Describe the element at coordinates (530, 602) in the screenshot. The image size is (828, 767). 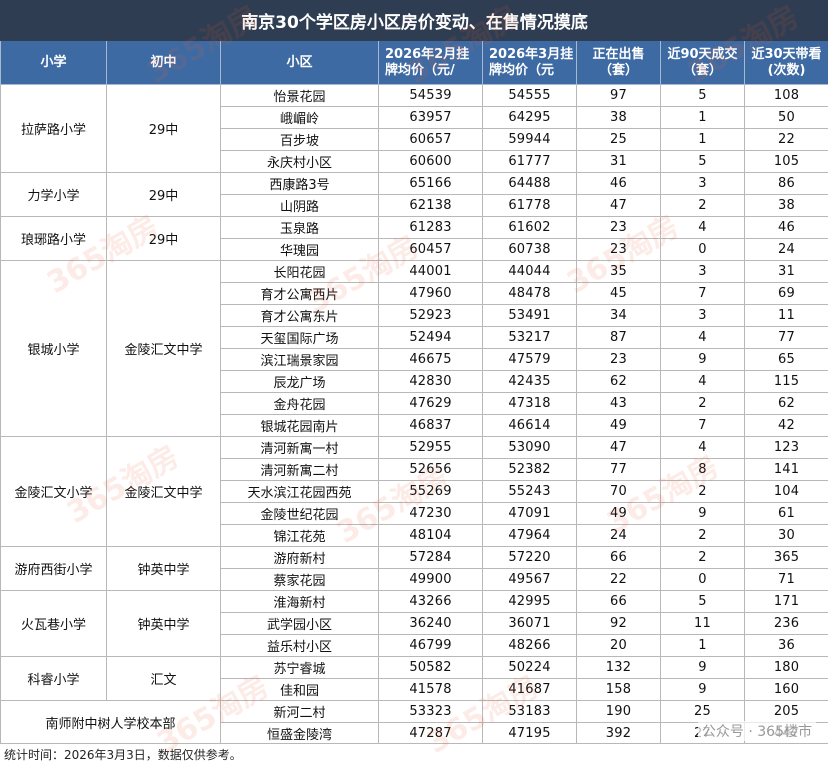
I see `mar-price-cell: 42995` at that location.